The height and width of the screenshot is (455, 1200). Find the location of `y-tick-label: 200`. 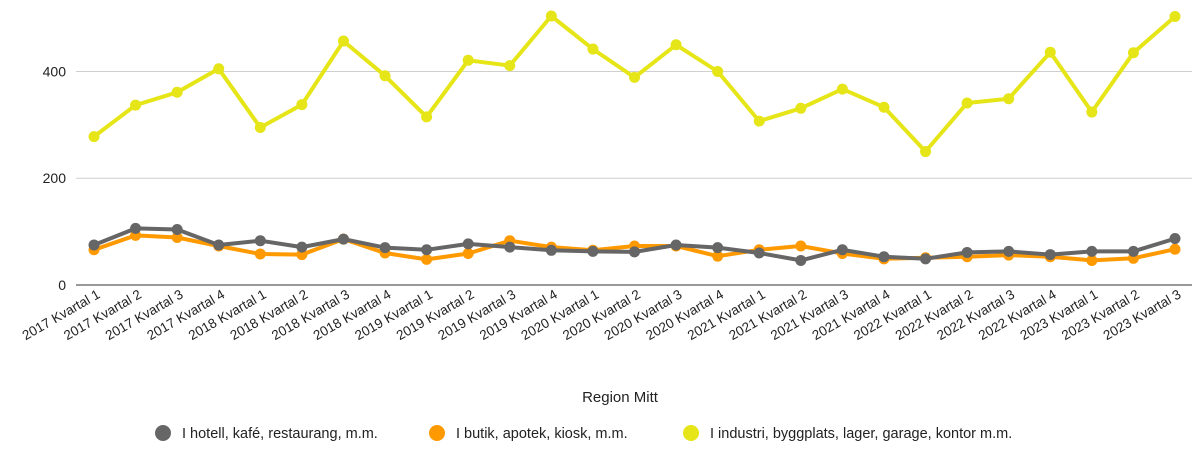

y-tick-label: 200 is located at coordinates (55, 178).